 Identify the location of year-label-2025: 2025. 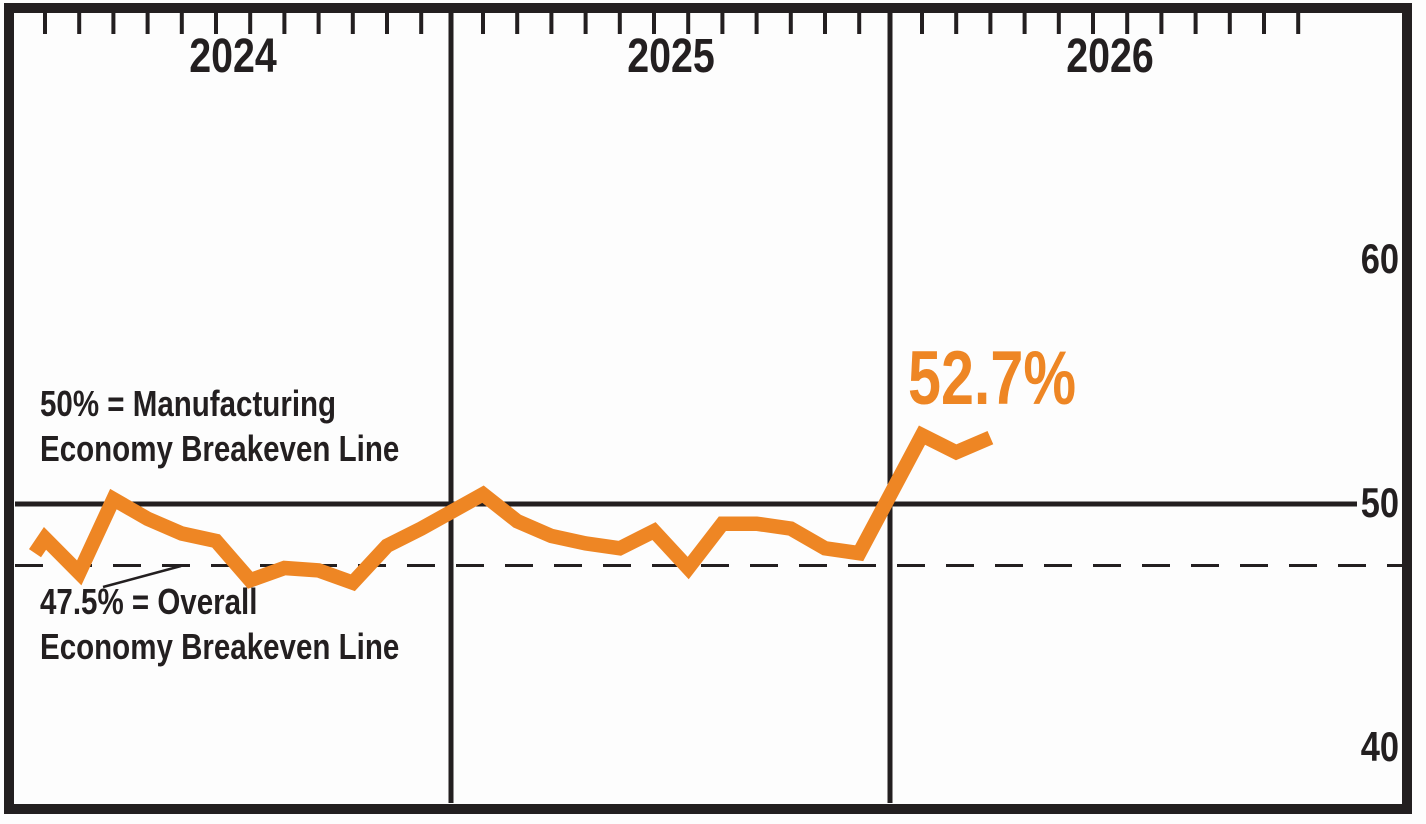
(671, 56).